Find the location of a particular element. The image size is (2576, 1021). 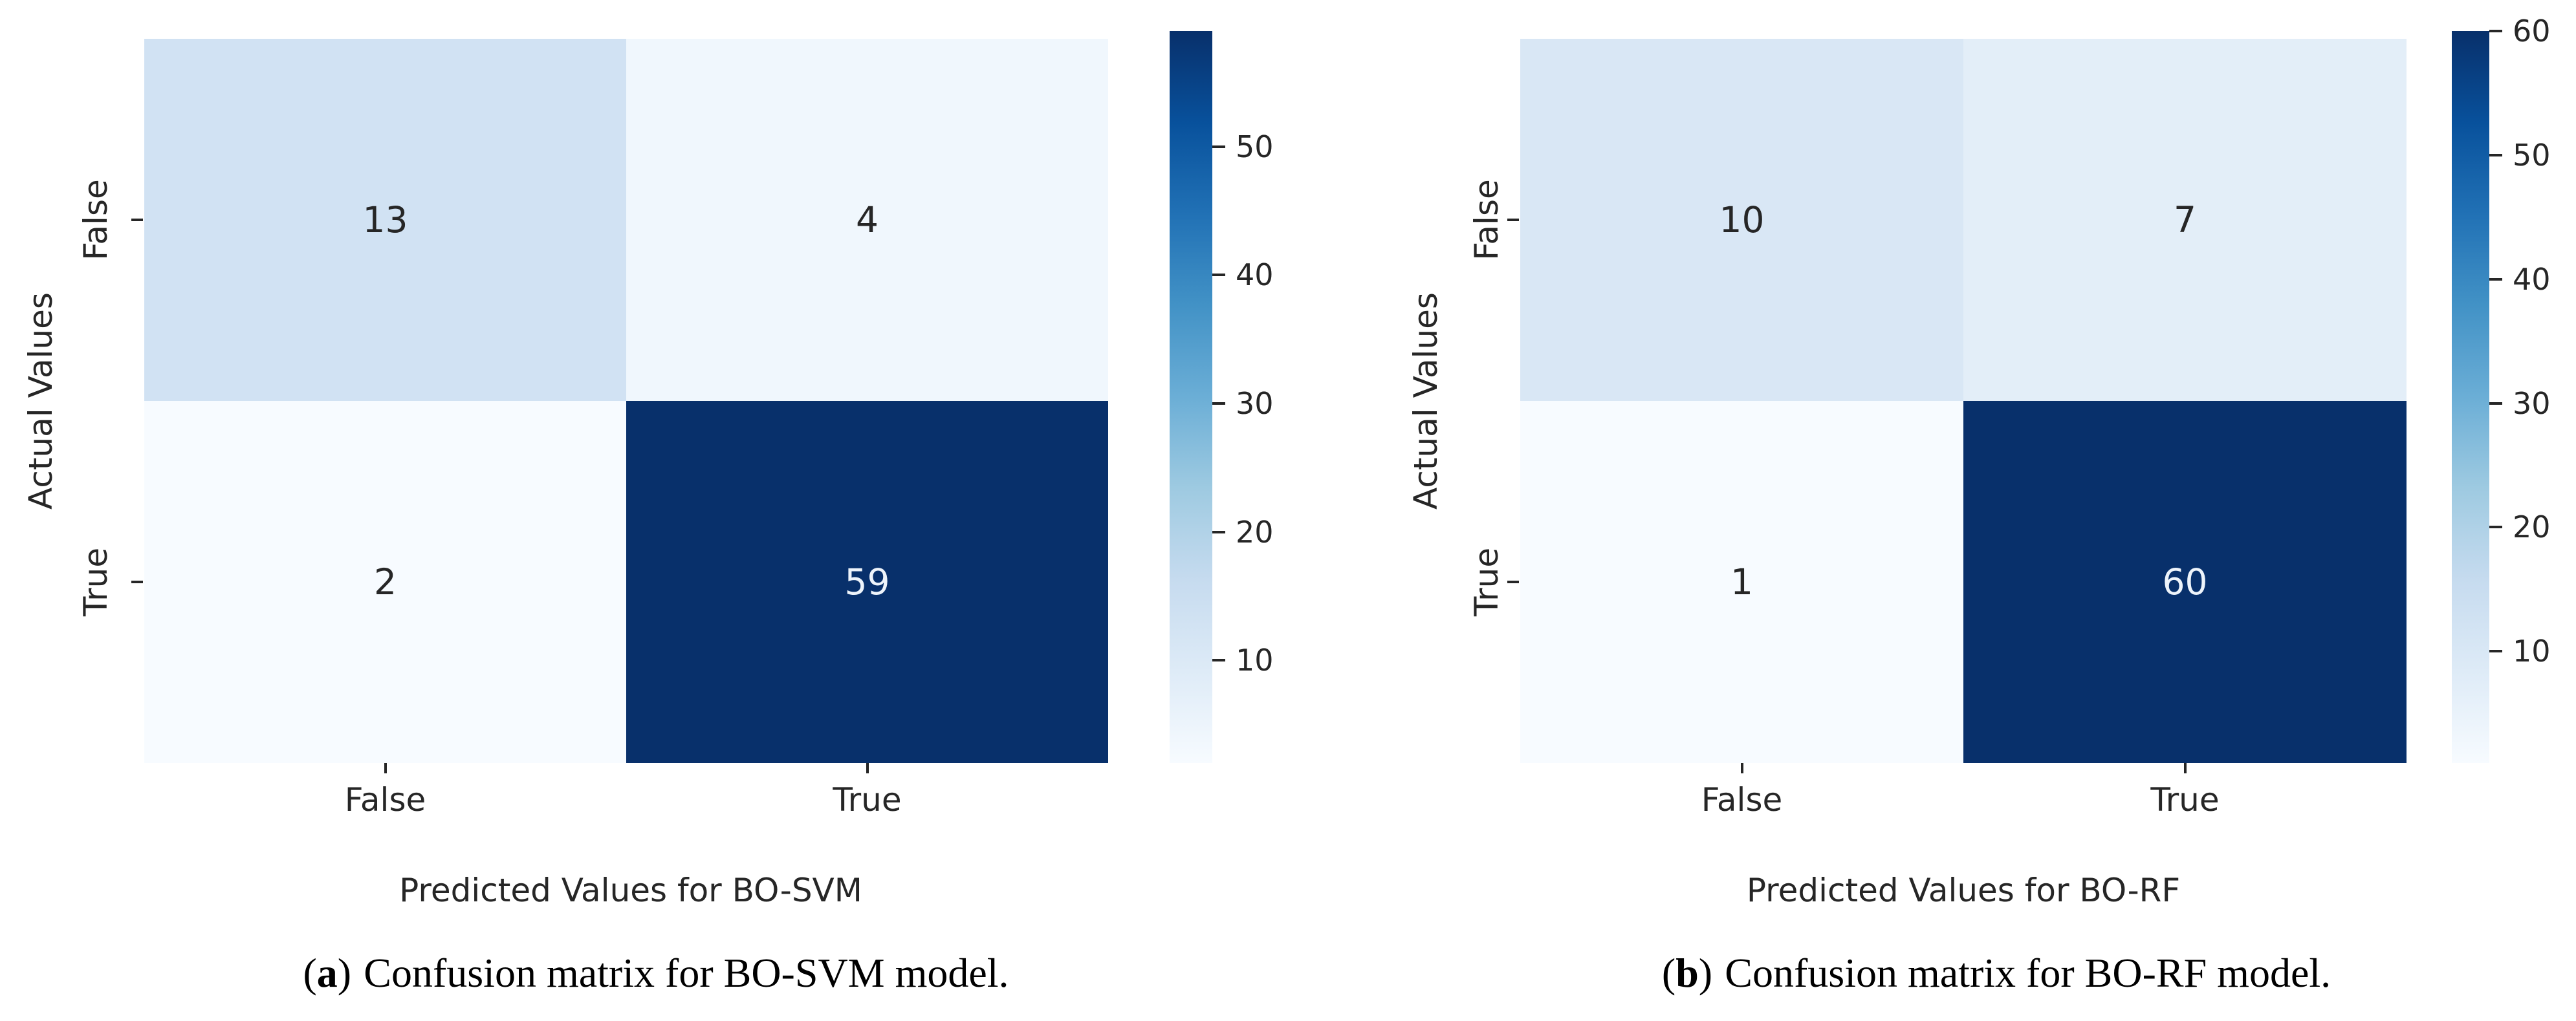

matrix-cell-actual-true-pred-true: 60 is located at coordinates (2185, 582).